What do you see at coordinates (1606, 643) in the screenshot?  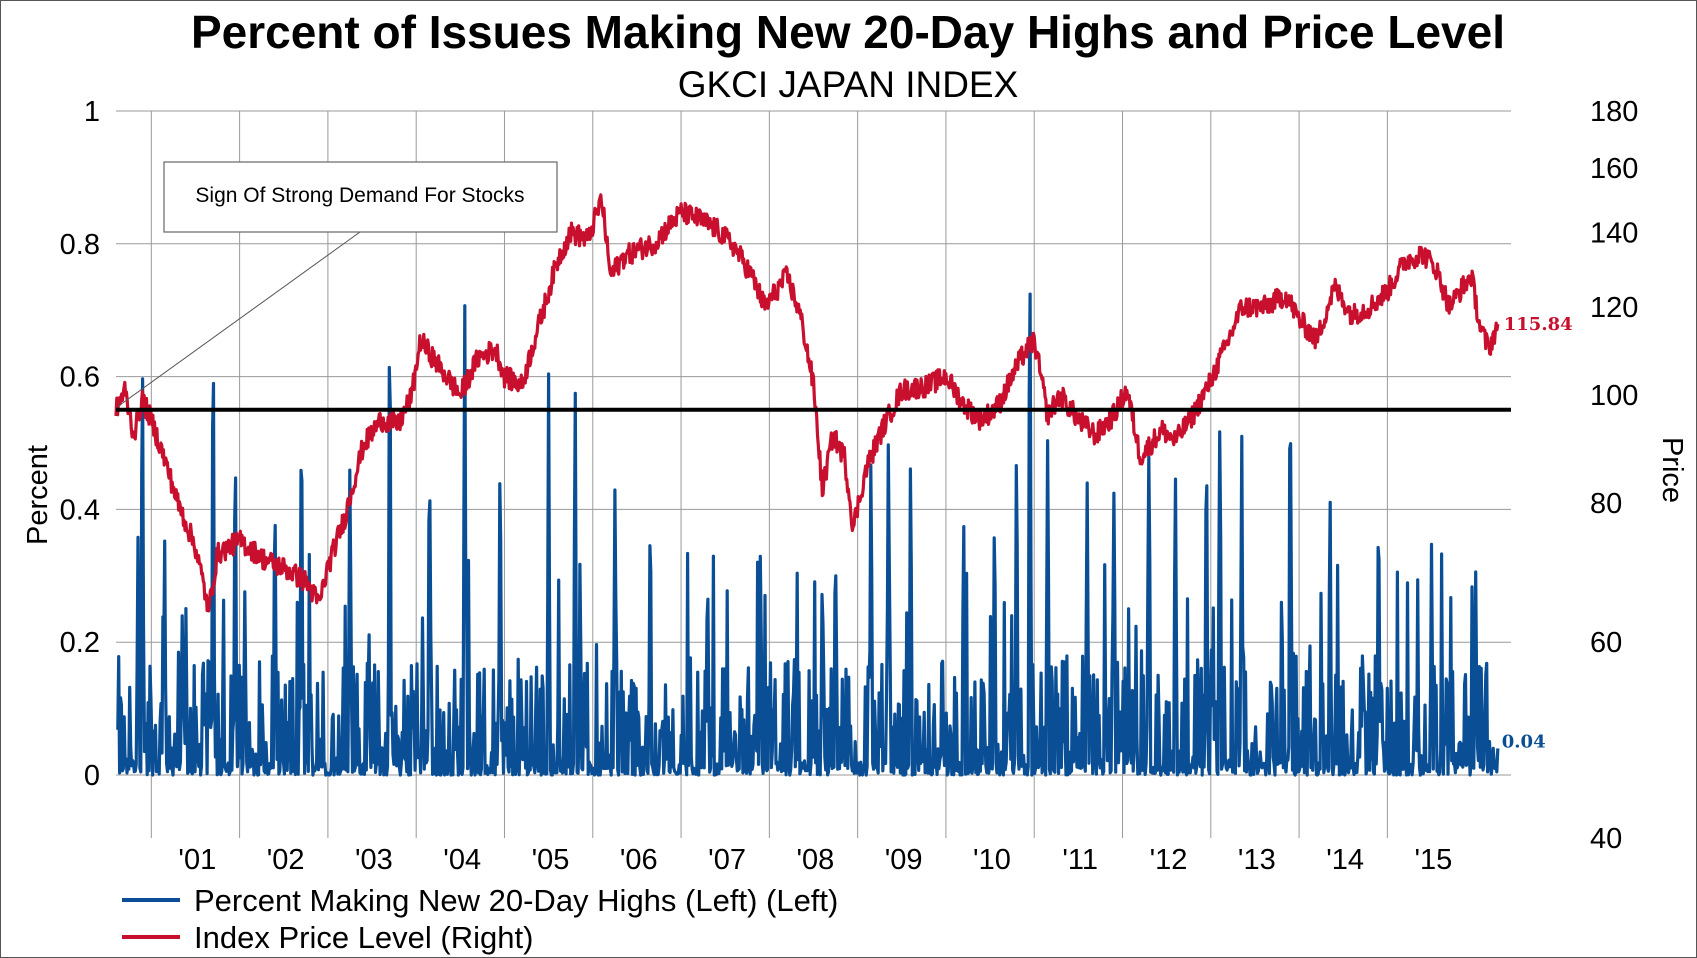 I see `right-tick-label: 60` at bounding box center [1606, 643].